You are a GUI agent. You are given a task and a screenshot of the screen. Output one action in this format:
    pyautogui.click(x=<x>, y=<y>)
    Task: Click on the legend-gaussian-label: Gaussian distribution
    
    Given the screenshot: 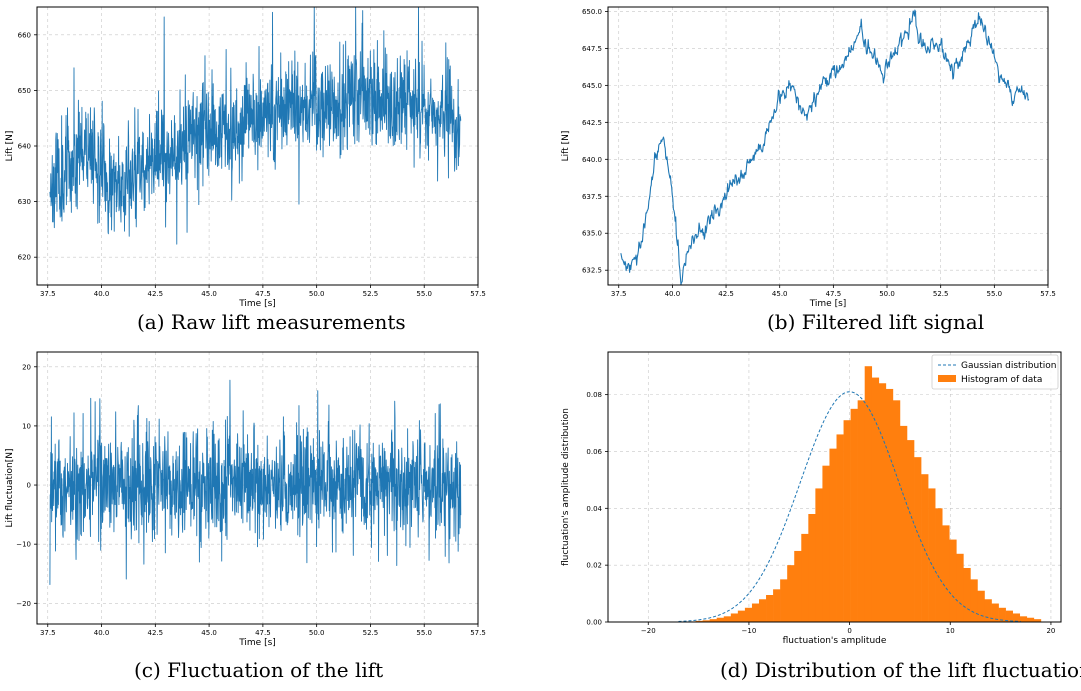 What is the action you would take?
    pyautogui.click(x=1008, y=366)
    